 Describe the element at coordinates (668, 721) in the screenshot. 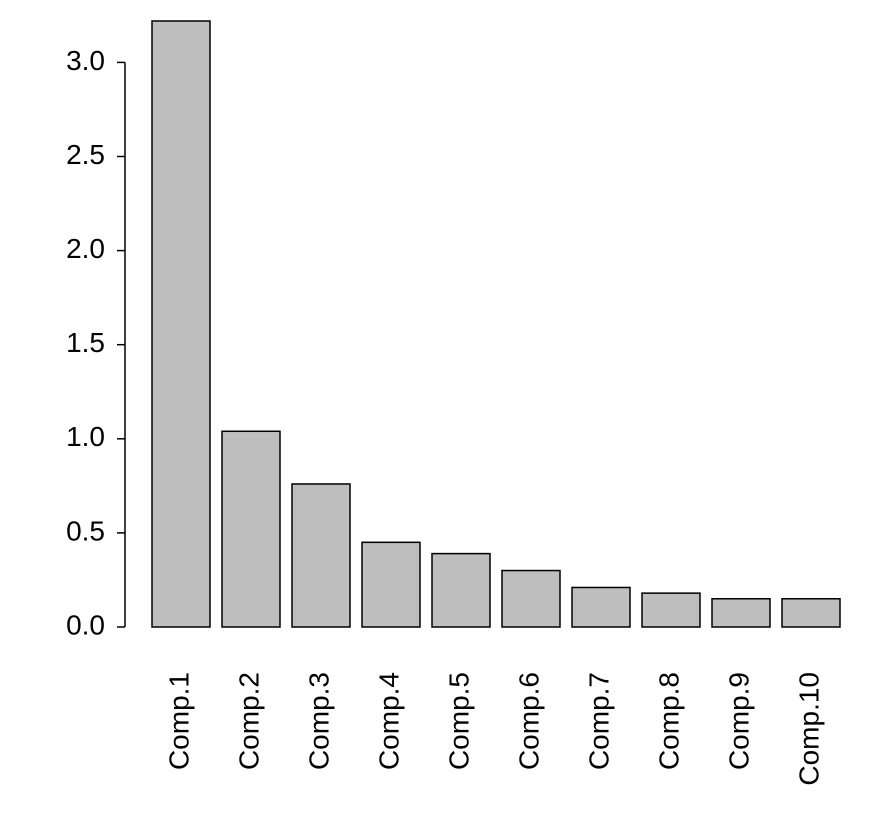

I see `x-tick-label: Comp.8` at that location.